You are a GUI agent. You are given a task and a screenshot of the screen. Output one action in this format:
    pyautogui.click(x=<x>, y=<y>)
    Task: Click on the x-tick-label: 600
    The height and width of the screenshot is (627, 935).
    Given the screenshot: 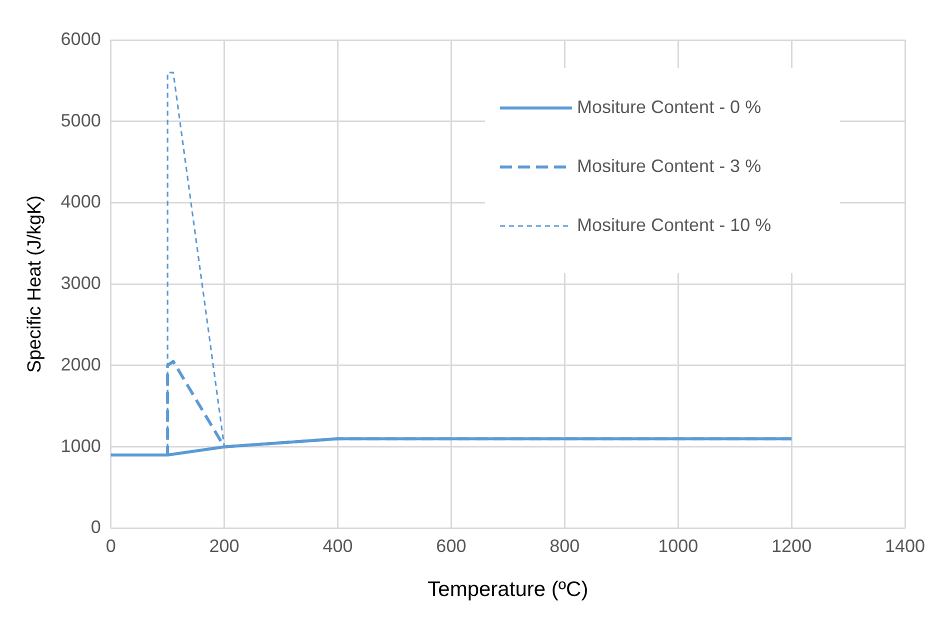 What is the action you would take?
    pyautogui.click(x=451, y=546)
    